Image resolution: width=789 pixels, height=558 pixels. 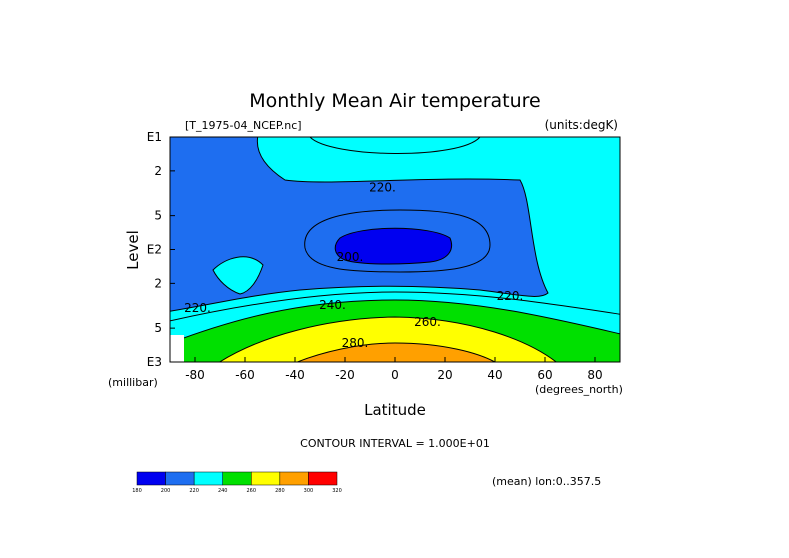 I want to click on contour-label: 280., so click(x=355, y=343).